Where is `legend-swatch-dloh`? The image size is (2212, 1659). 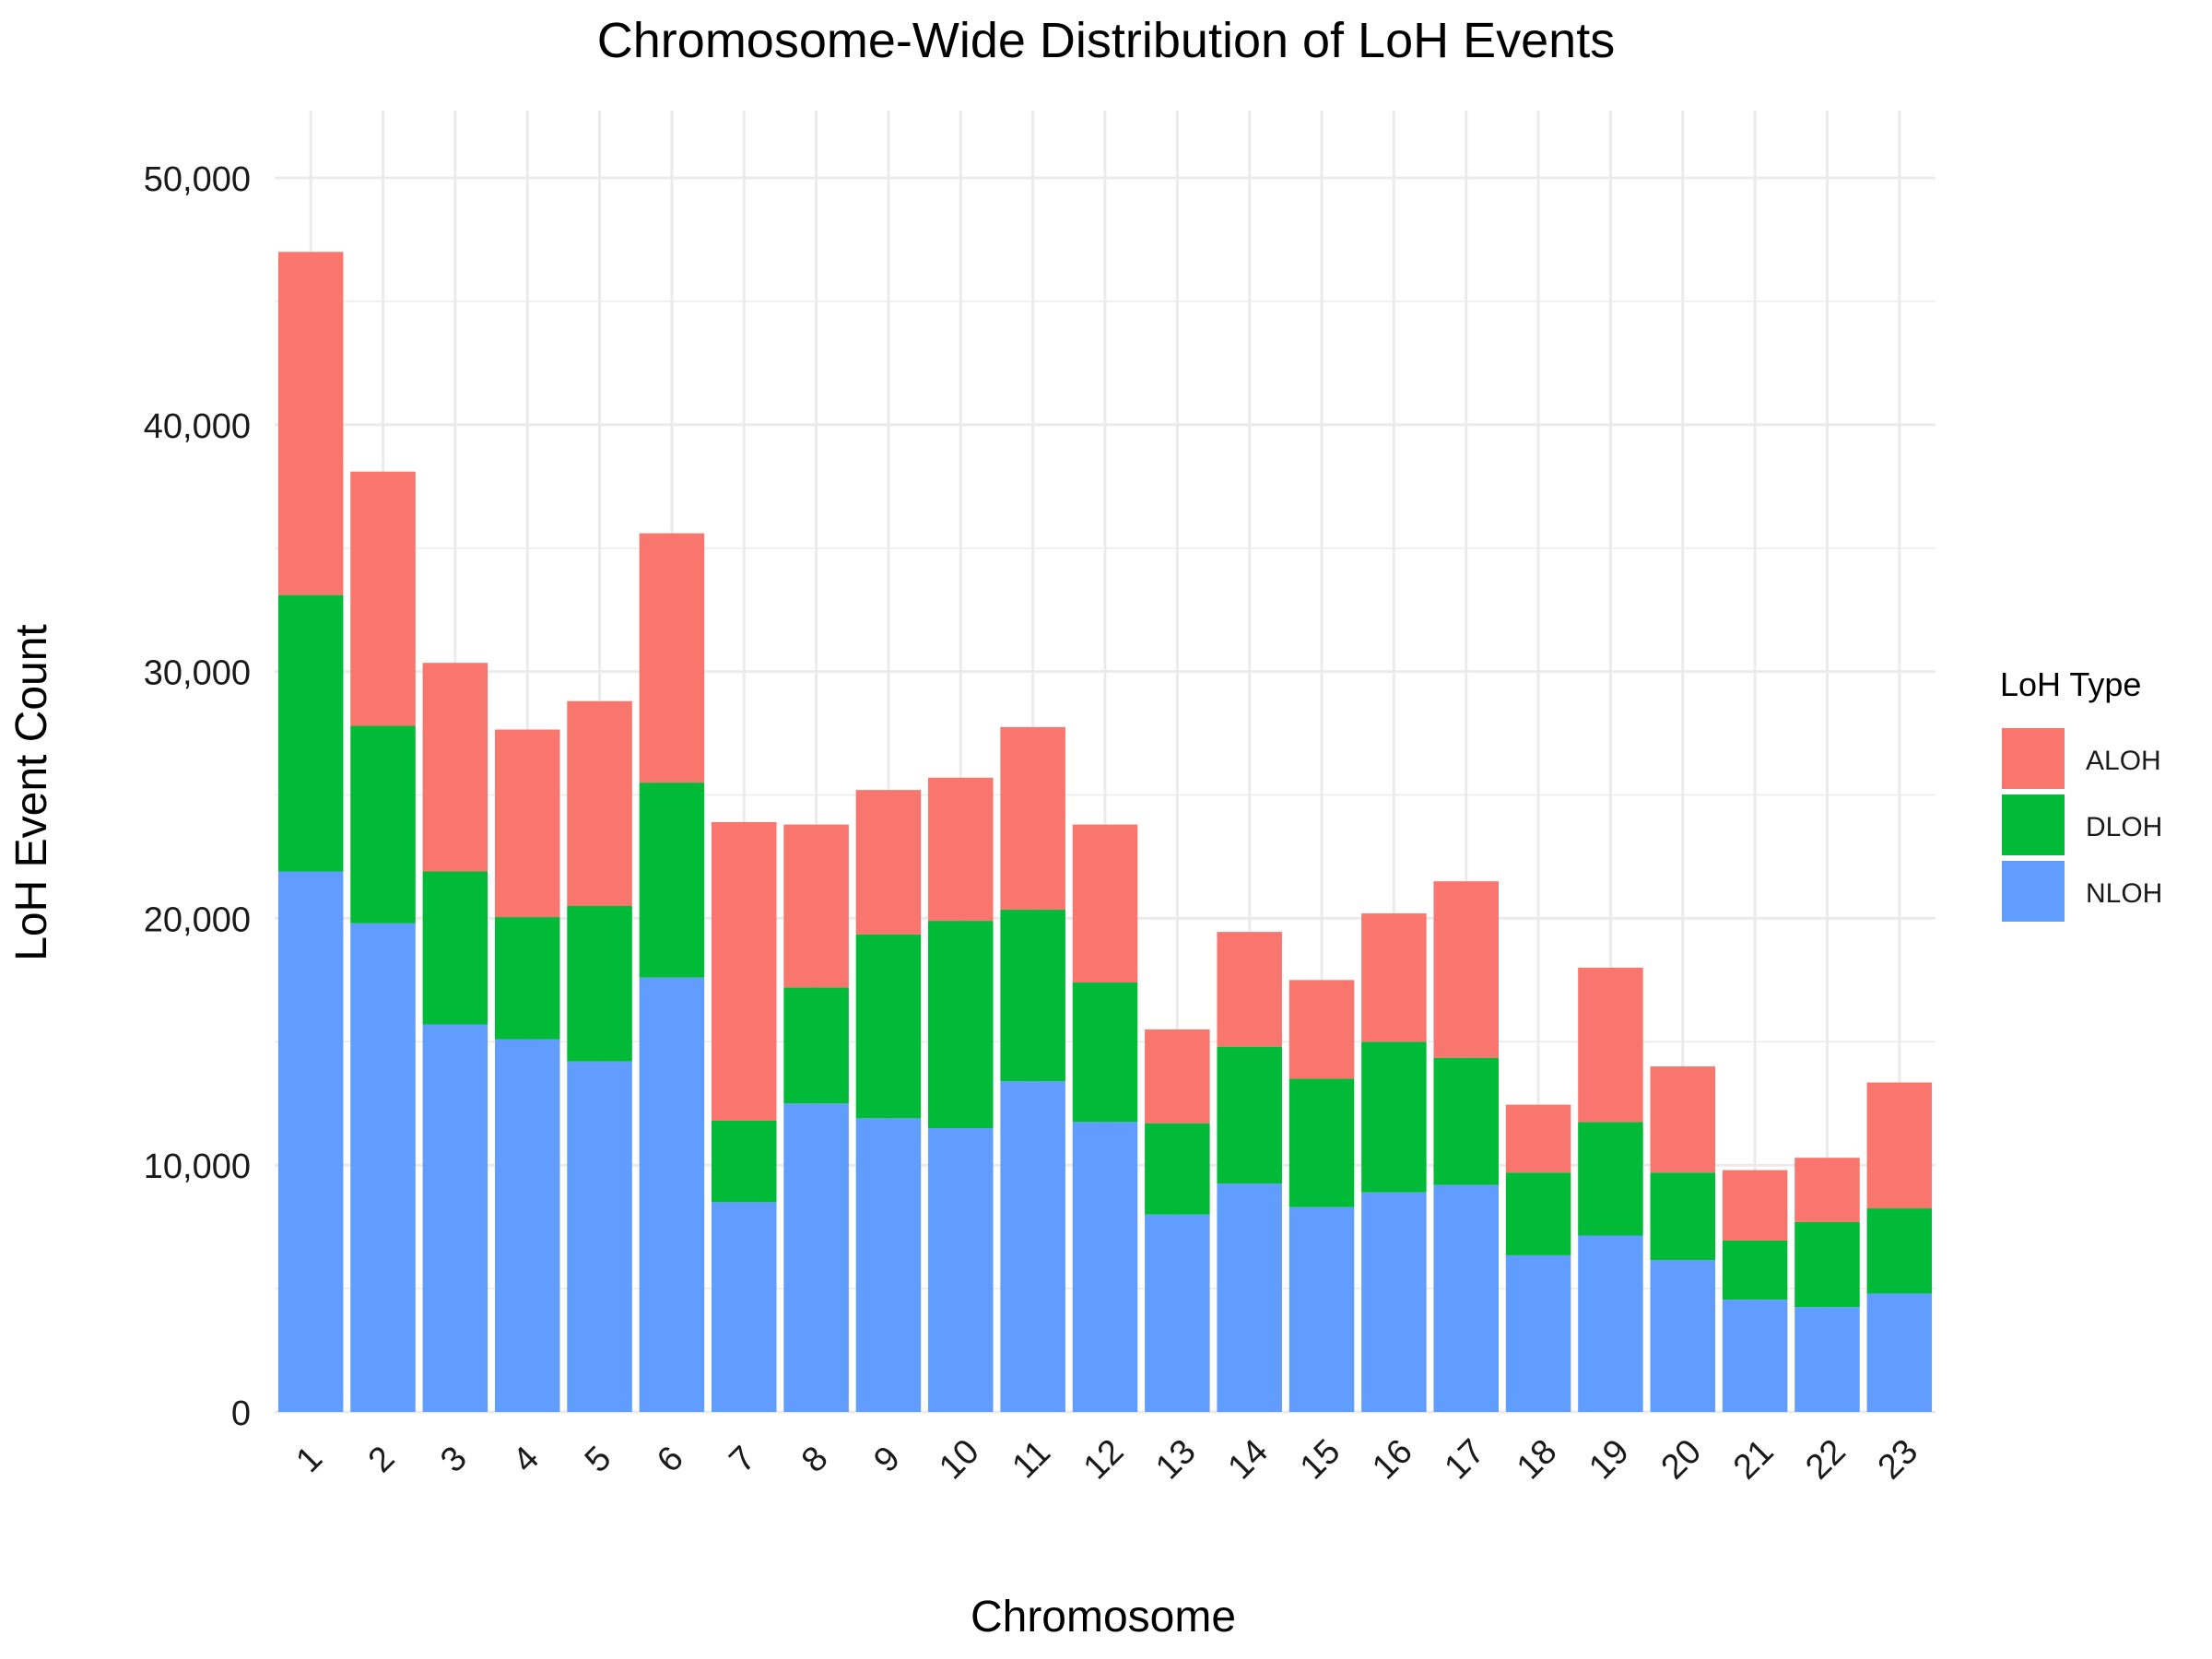 legend-swatch-dloh is located at coordinates (2033, 824).